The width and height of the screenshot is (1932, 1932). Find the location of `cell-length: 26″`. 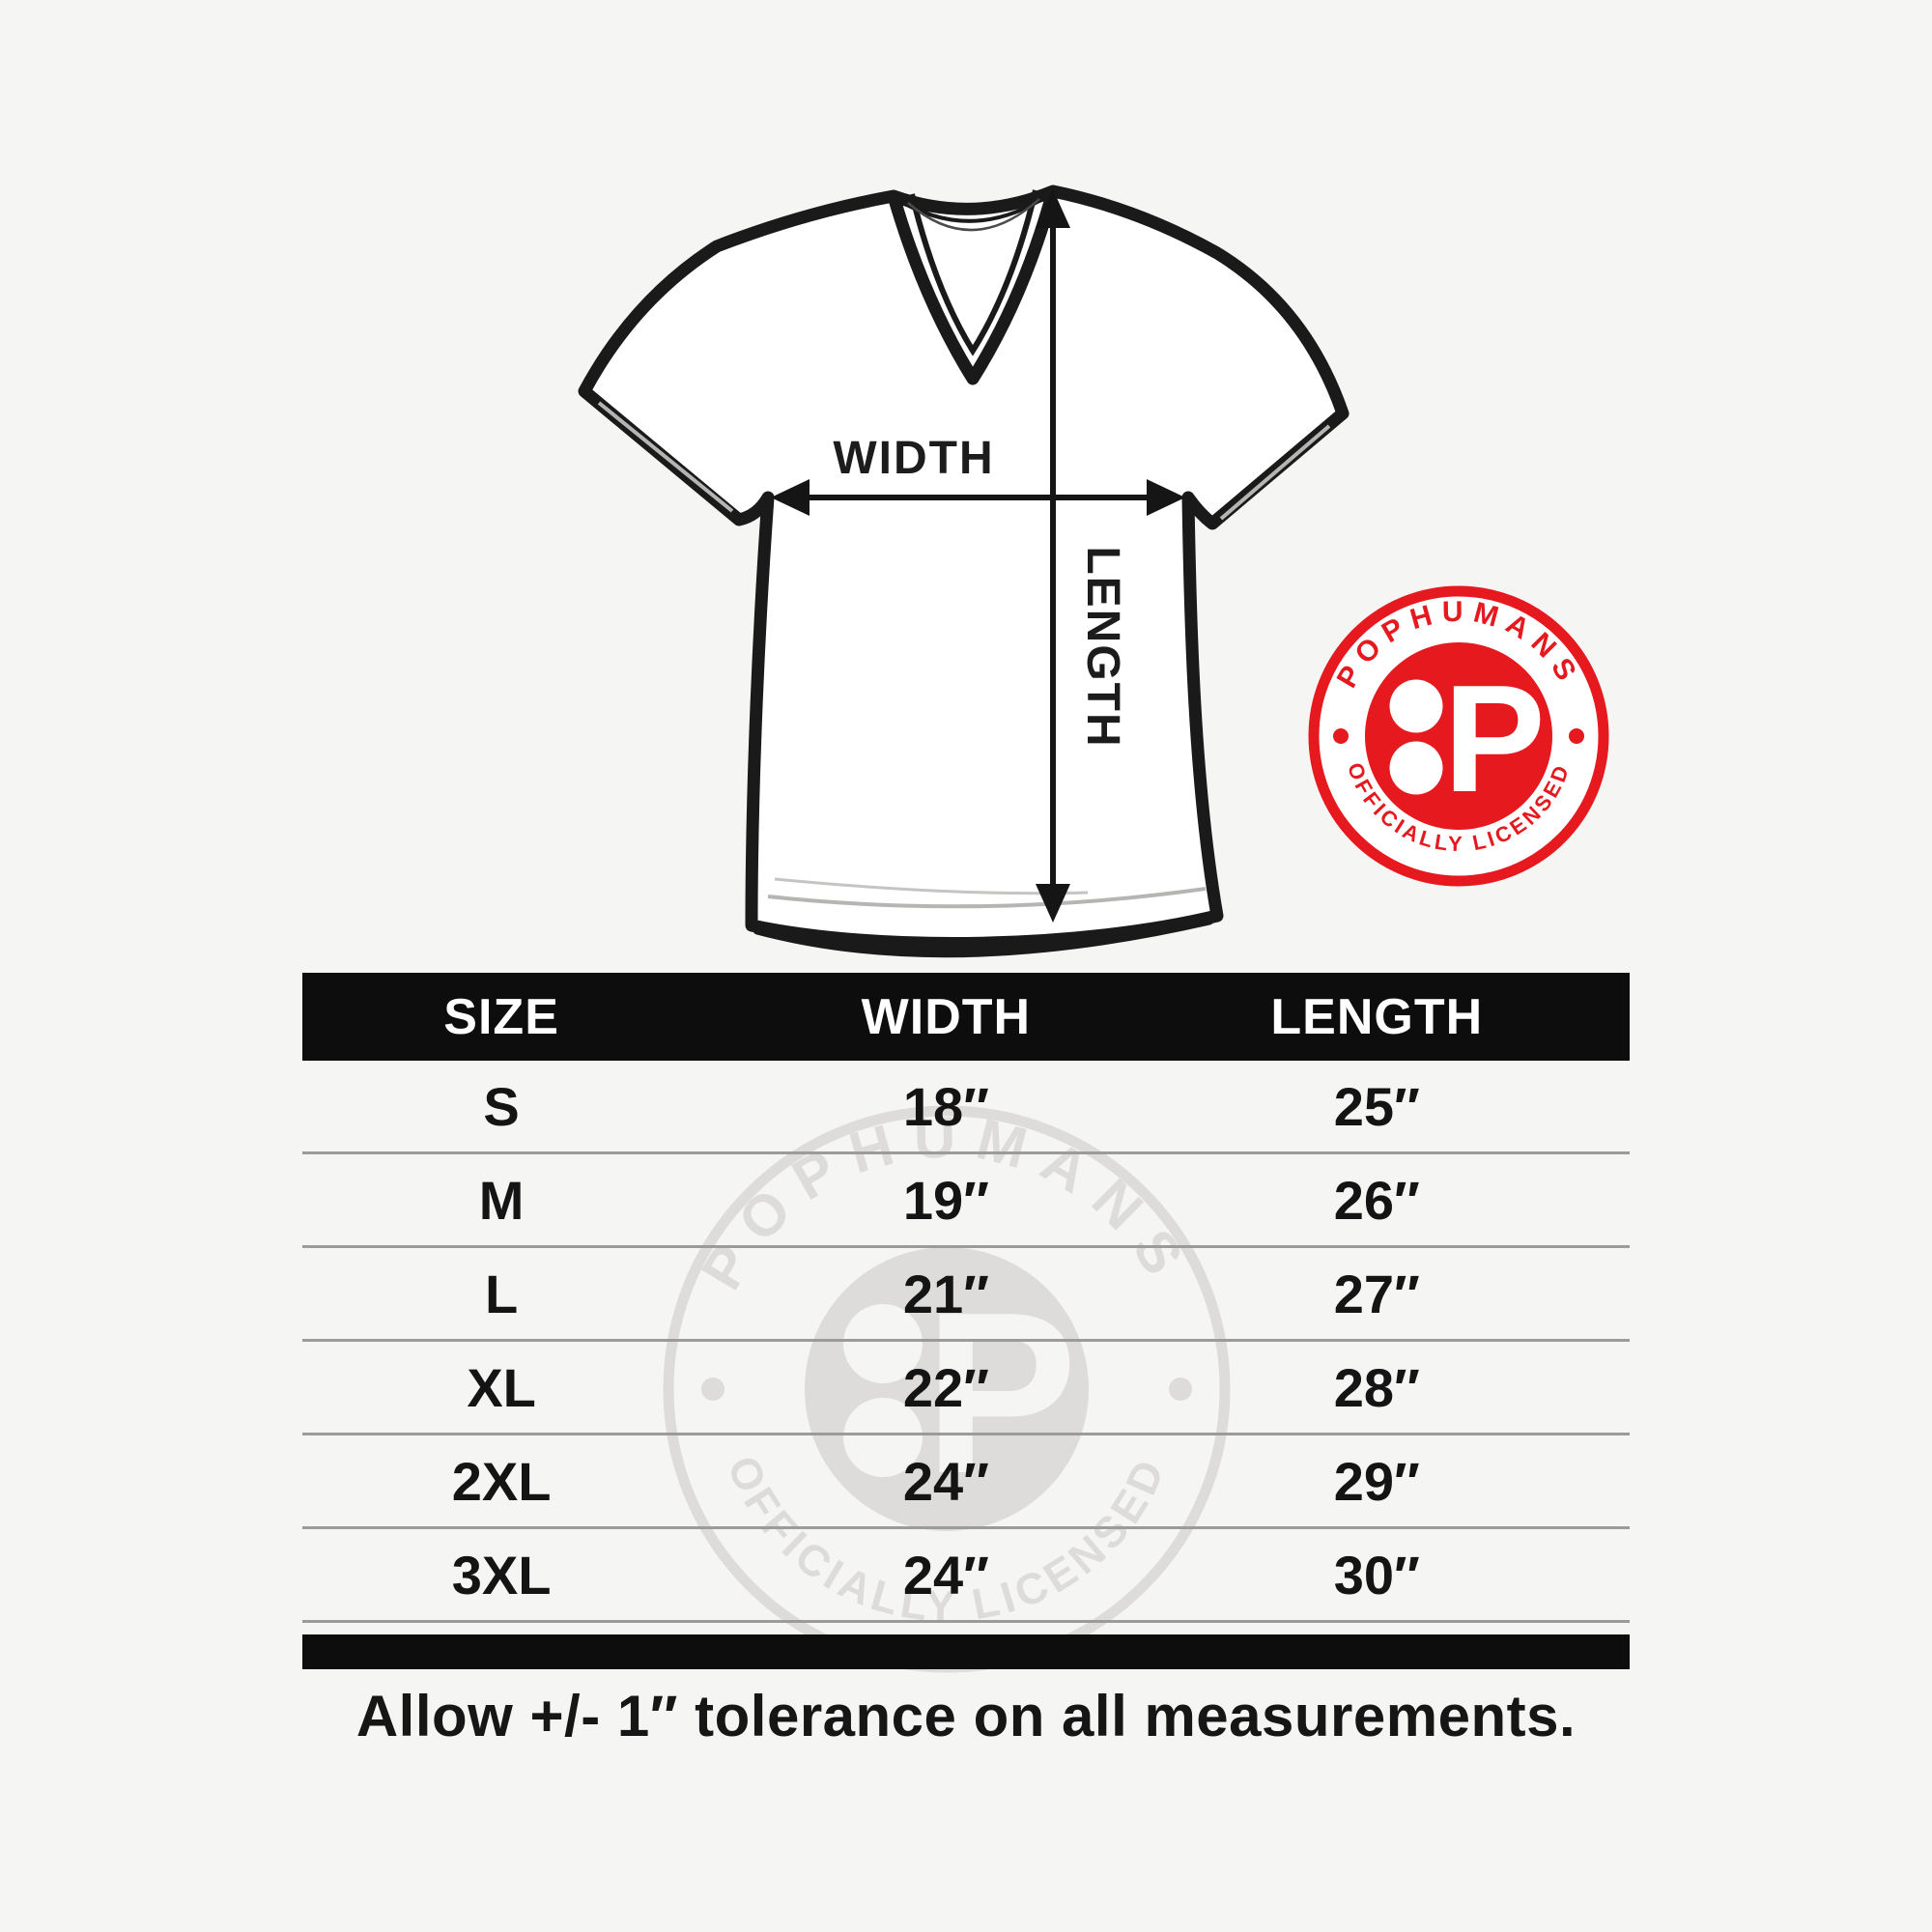

cell-length: 26″ is located at coordinates (1376, 1200).